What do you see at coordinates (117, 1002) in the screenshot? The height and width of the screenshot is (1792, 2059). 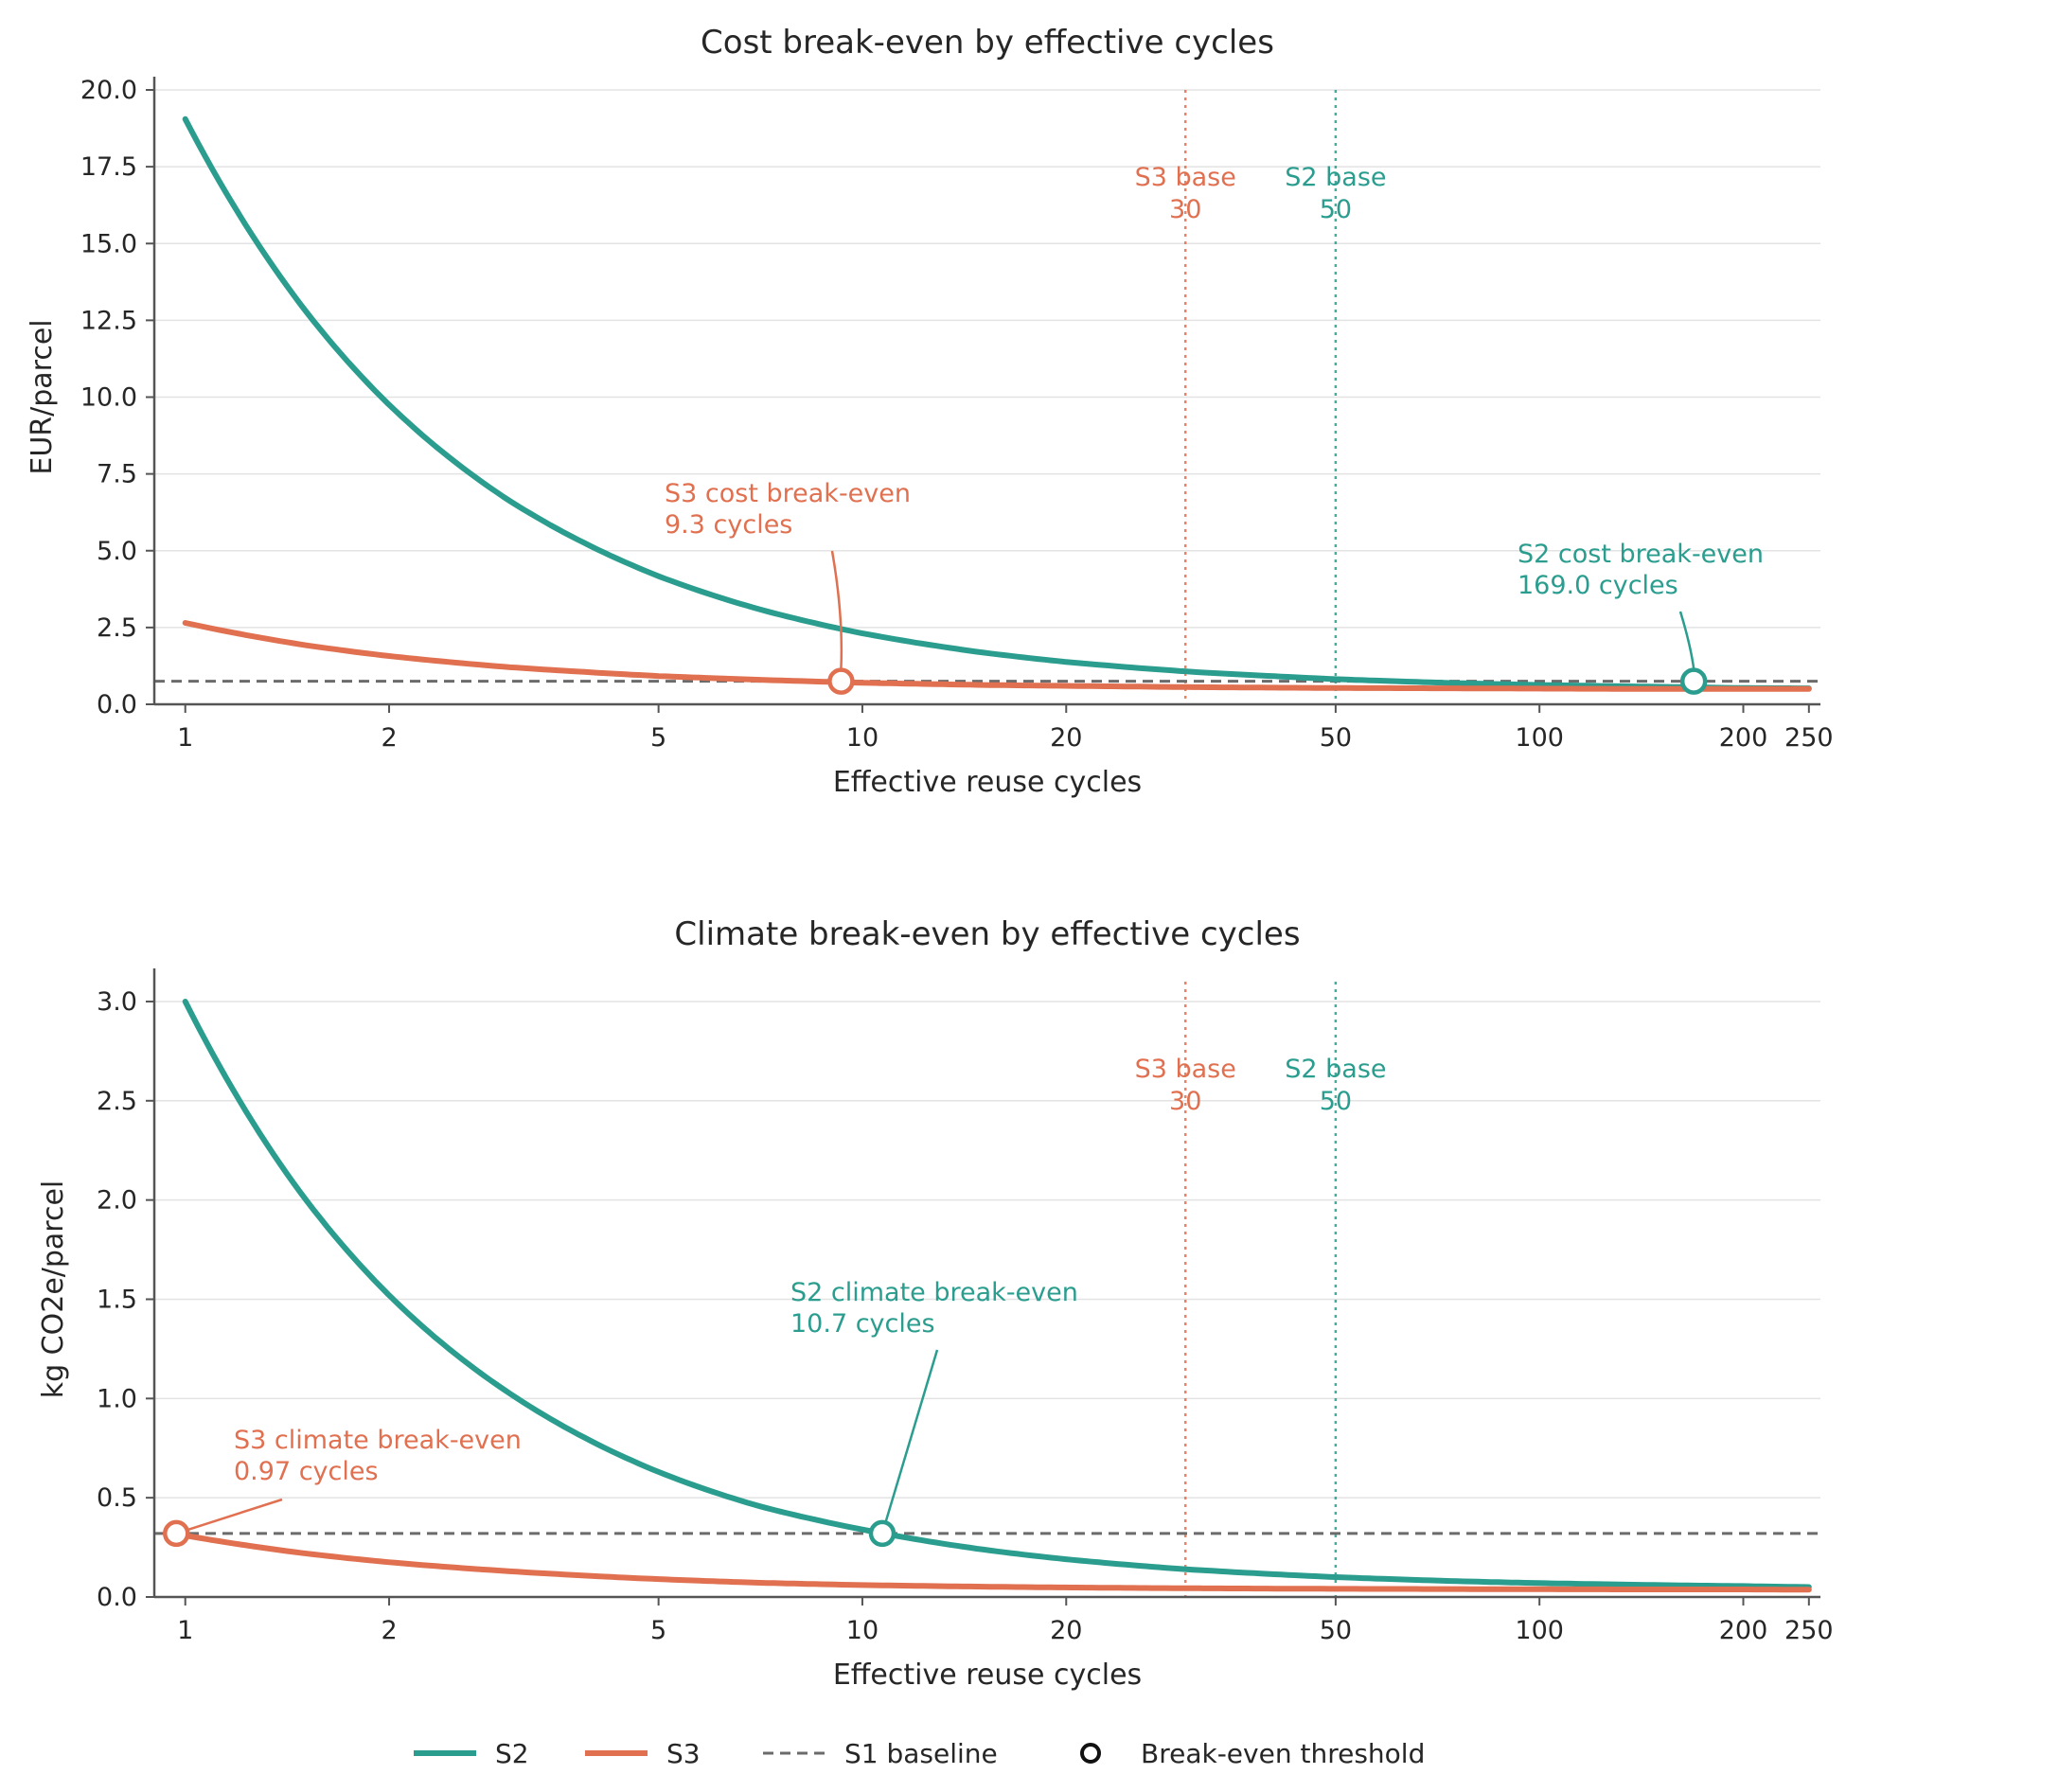 I see `y-tick-label: 3.0` at bounding box center [117, 1002].